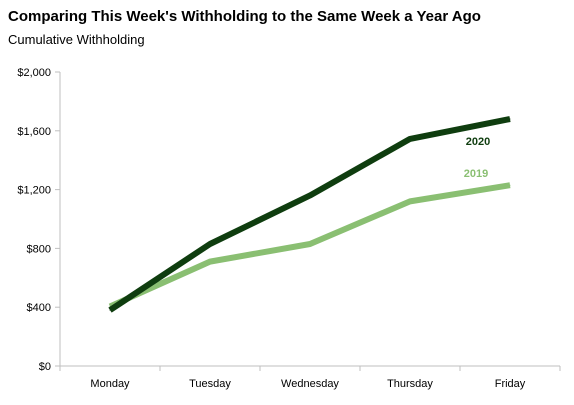 This screenshot has width=574, height=405. What do you see at coordinates (45, 367) in the screenshot?
I see `y-tick-label: $0` at bounding box center [45, 367].